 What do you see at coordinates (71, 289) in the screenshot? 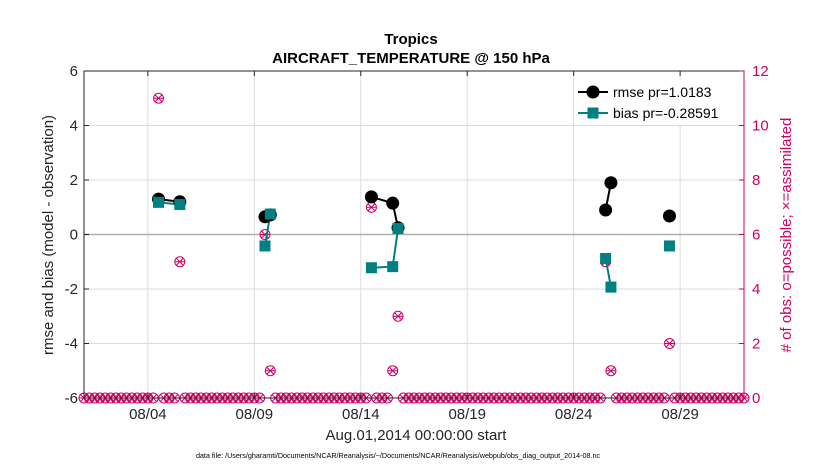
I see `y-tick-label-2: -2` at bounding box center [71, 289].